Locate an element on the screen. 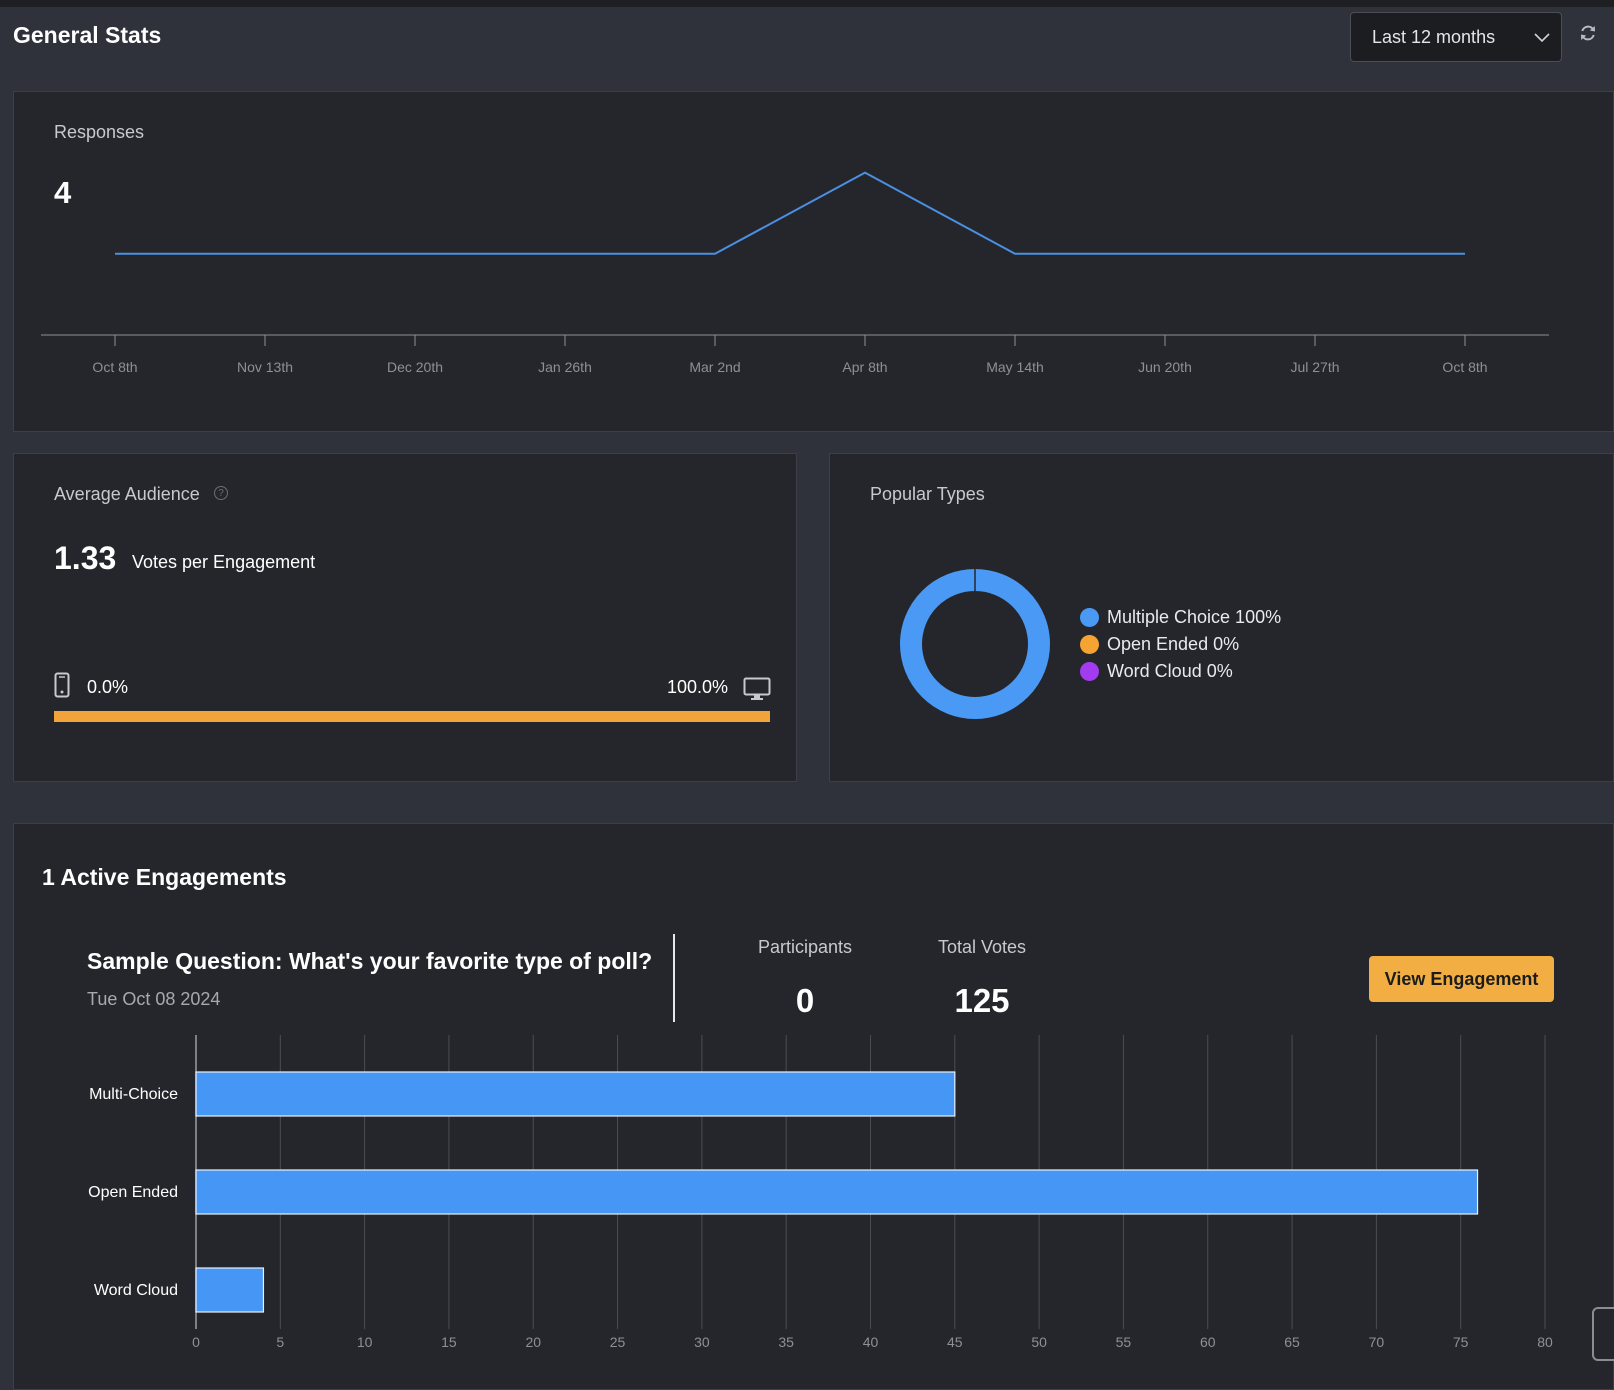 The height and width of the screenshot is (1390, 1614). desktop-percentage: 100.0% is located at coordinates (697, 687).